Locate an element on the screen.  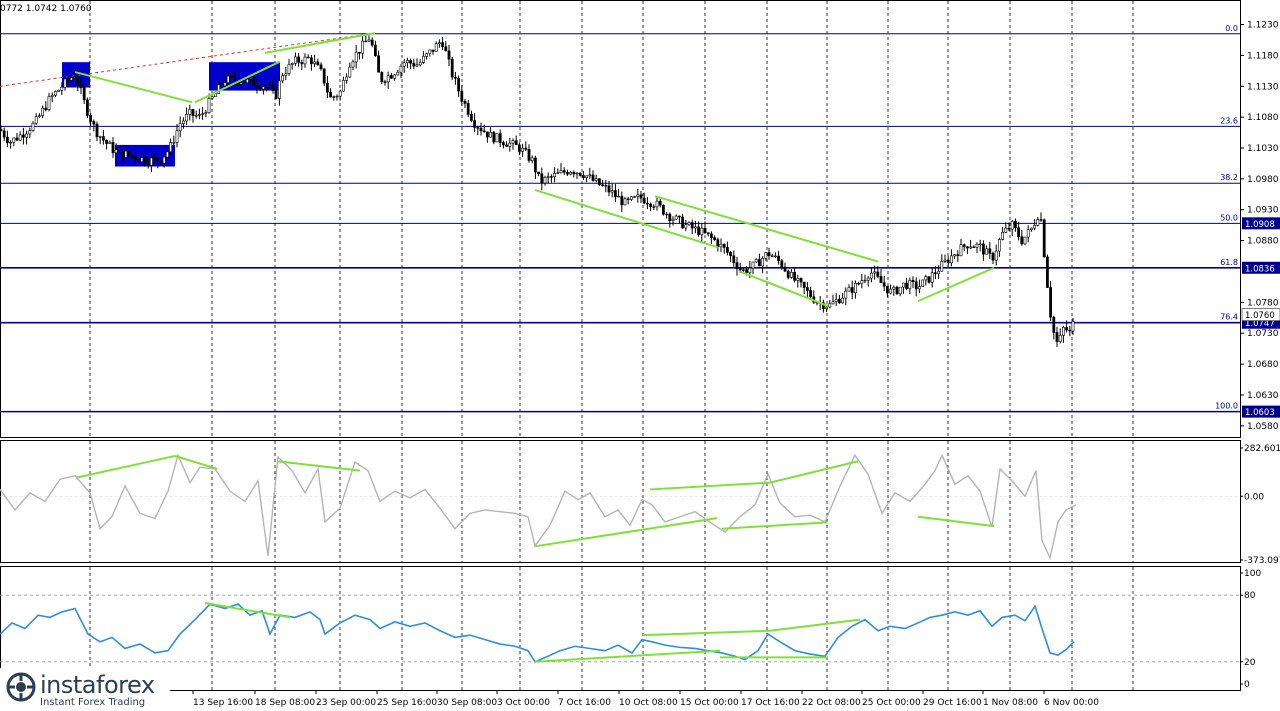
dashed-trendline is located at coordinates (188, 59).